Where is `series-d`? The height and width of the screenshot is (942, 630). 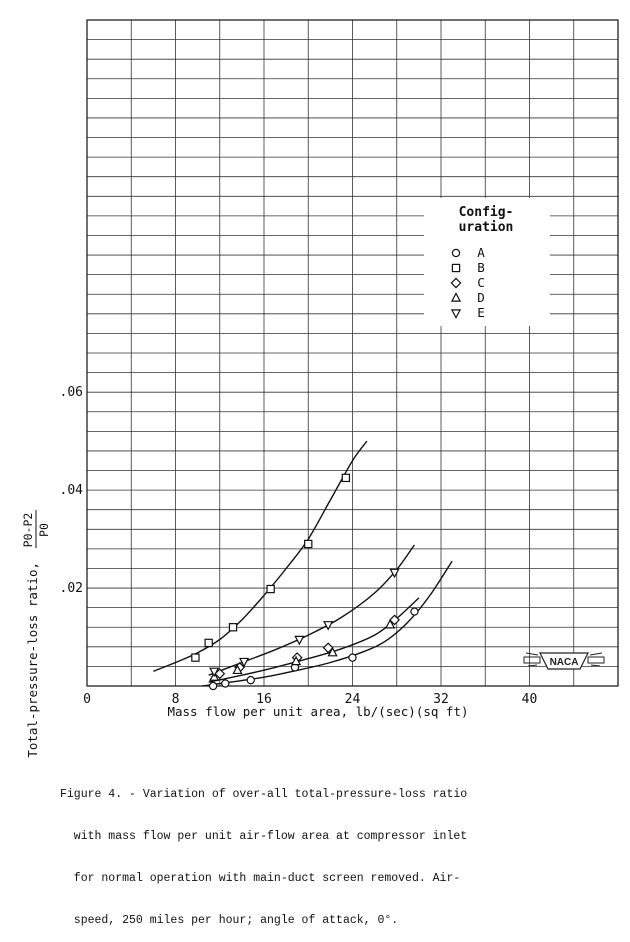 series-d is located at coordinates (302, 649).